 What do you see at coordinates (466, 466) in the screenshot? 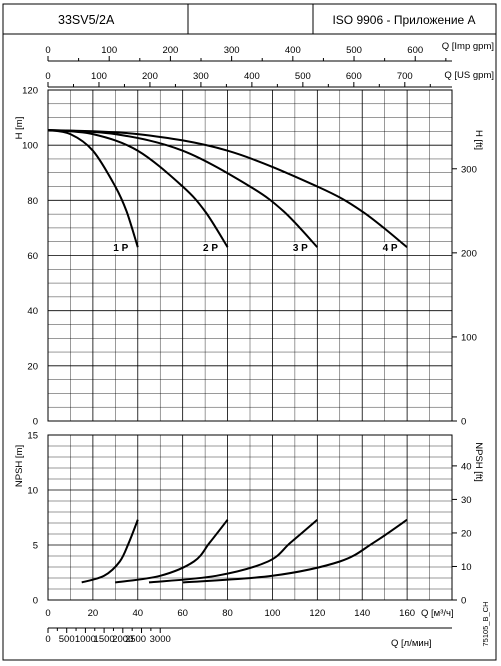
I see `npsh-ft-tick-label: 40` at bounding box center [466, 466].